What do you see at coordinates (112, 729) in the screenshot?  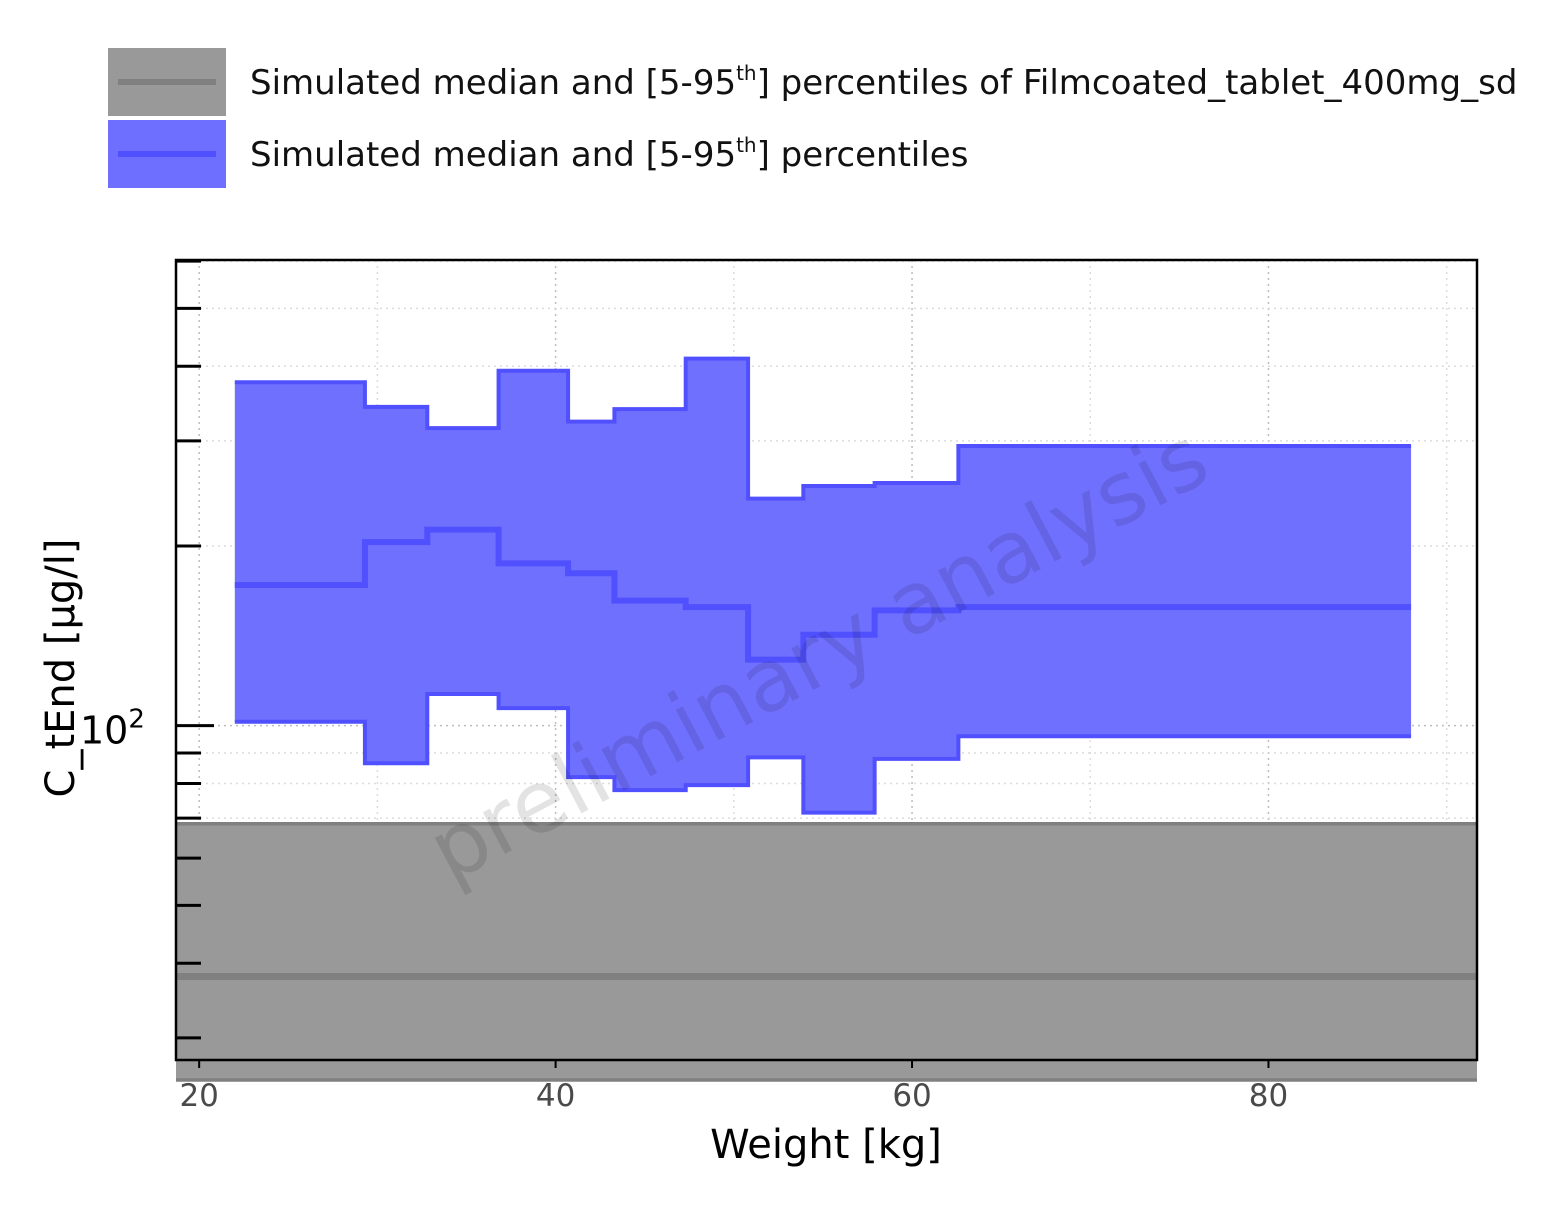 I see `y-tick-label: 102` at bounding box center [112, 729].